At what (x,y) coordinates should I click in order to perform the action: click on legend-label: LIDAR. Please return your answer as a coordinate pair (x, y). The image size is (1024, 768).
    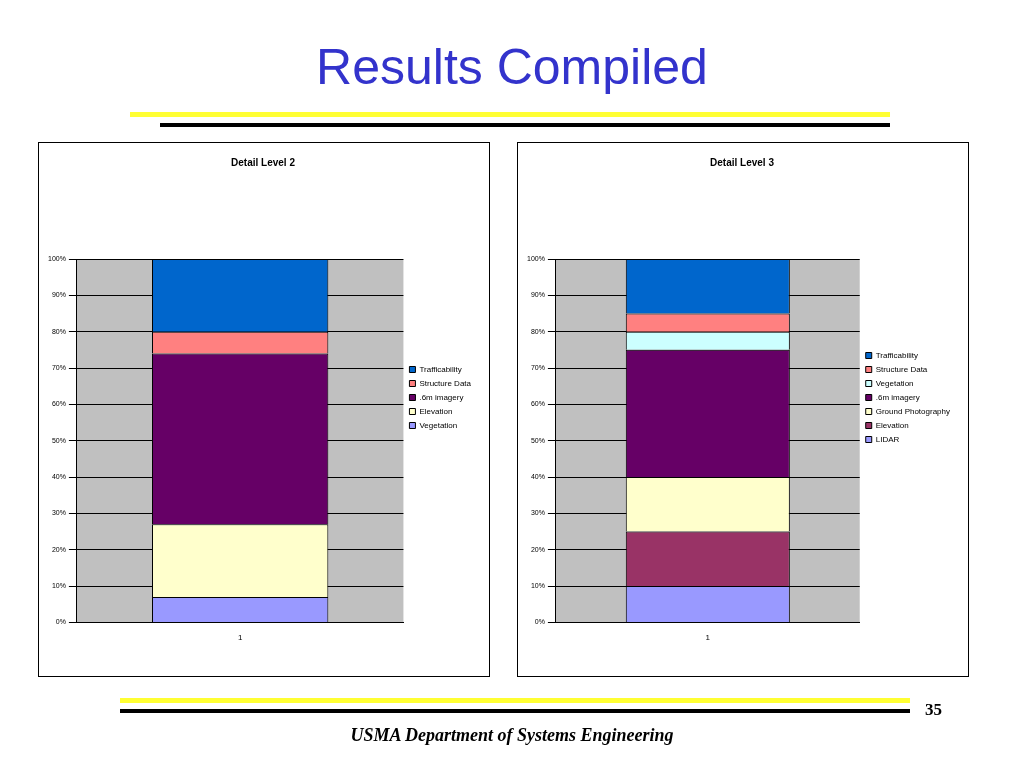
    Looking at the image, I should click on (887, 439).